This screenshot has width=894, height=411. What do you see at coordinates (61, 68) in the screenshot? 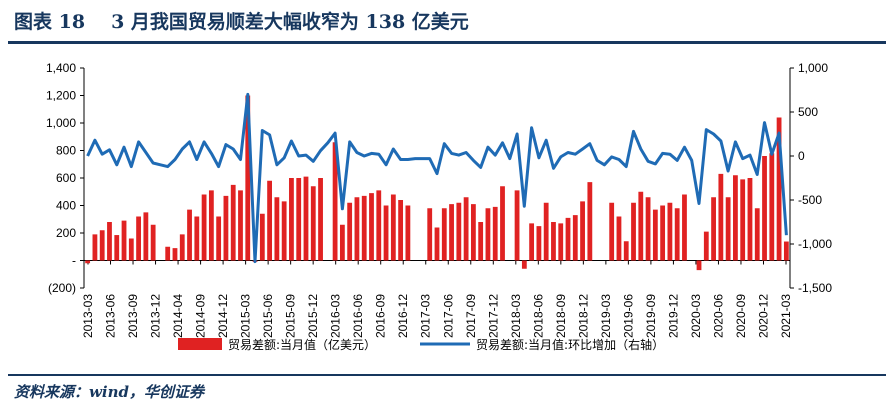
I see `left-tick-label: 1,400` at bounding box center [61, 68].